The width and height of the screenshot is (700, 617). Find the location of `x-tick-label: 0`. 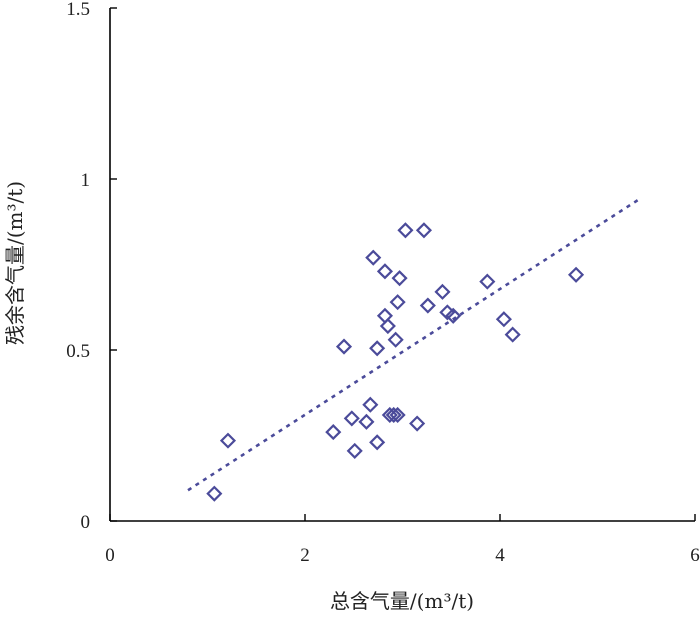

x-tick-label: 0 is located at coordinates (110, 555).